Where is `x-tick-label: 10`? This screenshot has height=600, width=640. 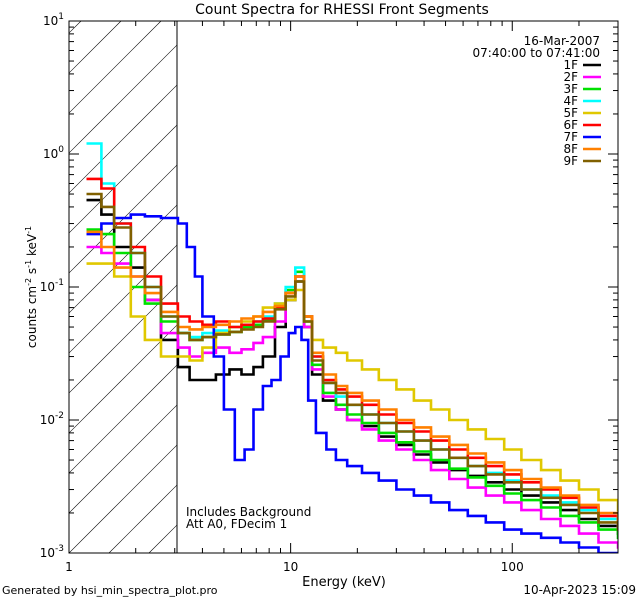
x-tick-label: 10 is located at coordinates (290, 567).